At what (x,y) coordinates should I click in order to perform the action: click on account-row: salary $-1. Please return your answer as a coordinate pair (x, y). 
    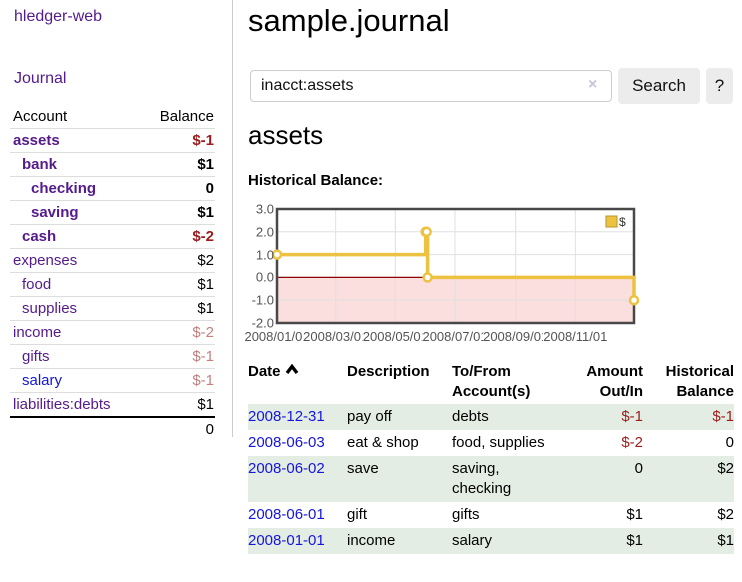
    Looking at the image, I should click on (112, 380).